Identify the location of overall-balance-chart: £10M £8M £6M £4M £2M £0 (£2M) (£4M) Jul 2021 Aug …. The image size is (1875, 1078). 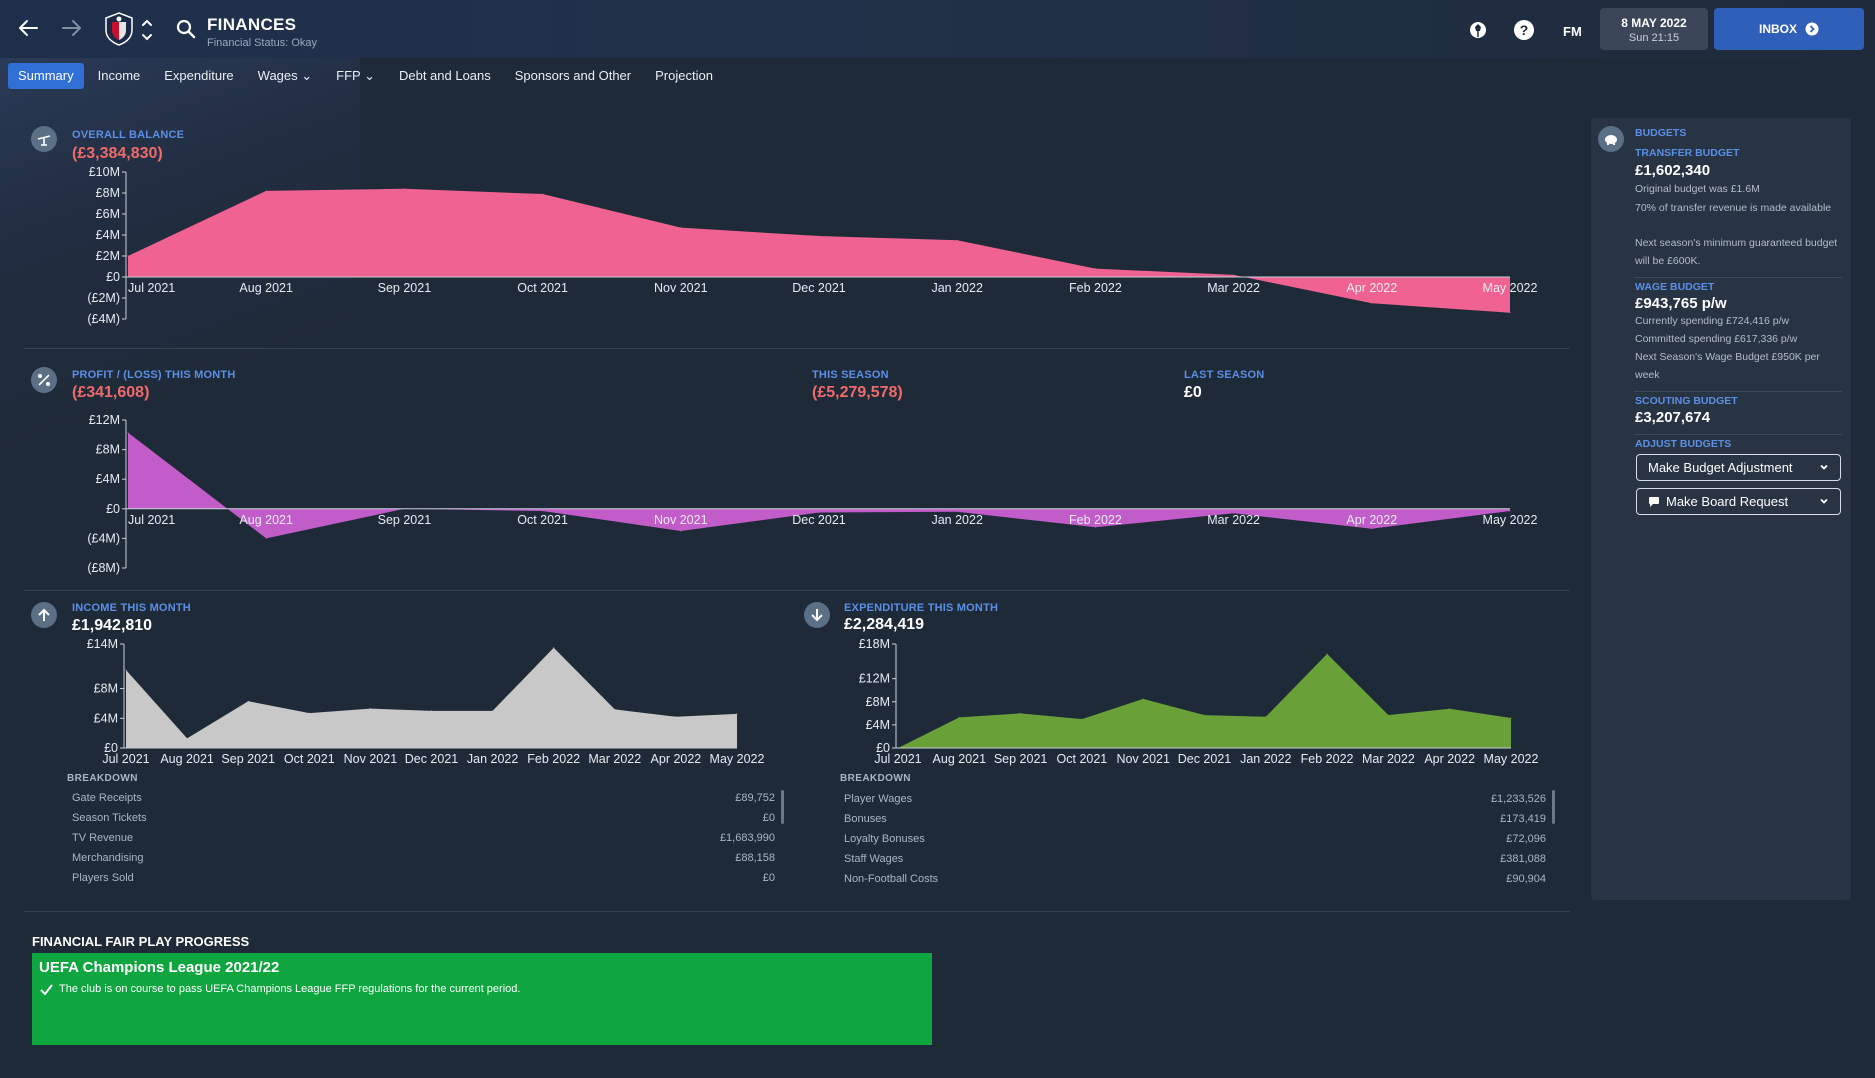
(812, 245).